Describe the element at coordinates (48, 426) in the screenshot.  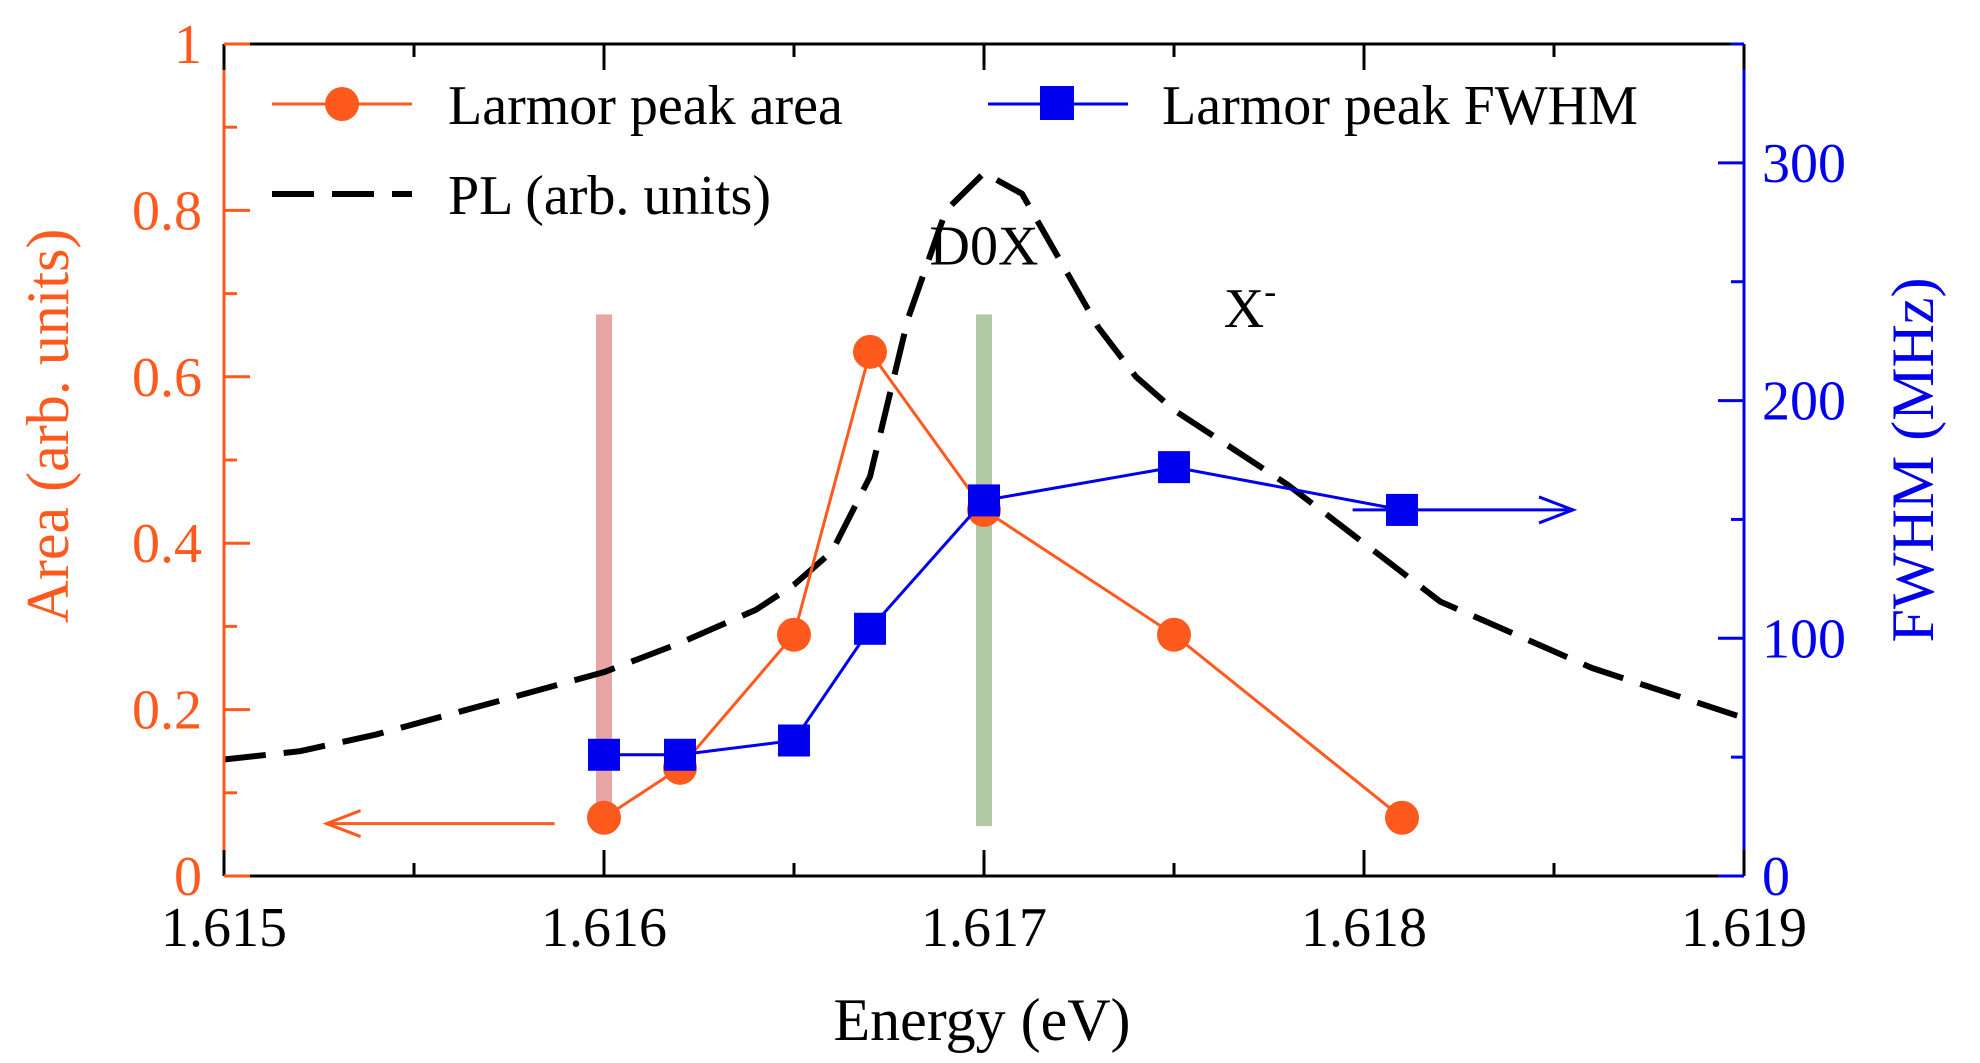
I see `y-axis-left-title: Area (arb. units)` at that location.